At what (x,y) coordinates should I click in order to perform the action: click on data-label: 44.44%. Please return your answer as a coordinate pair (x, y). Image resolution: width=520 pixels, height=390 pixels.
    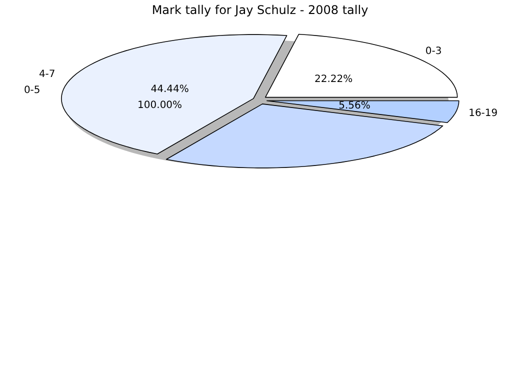
    Looking at the image, I should click on (169, 89).